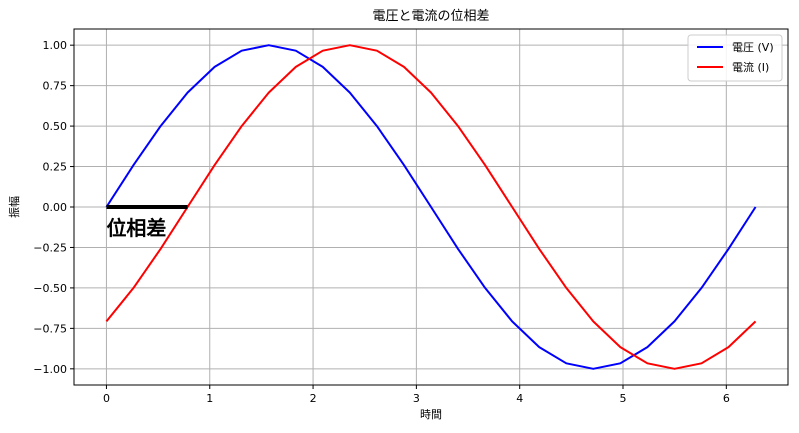  Describe the element at coordinates (430, 16) in the screenshot. I see `chart-title: 電圧と電流の位相差` at that location.